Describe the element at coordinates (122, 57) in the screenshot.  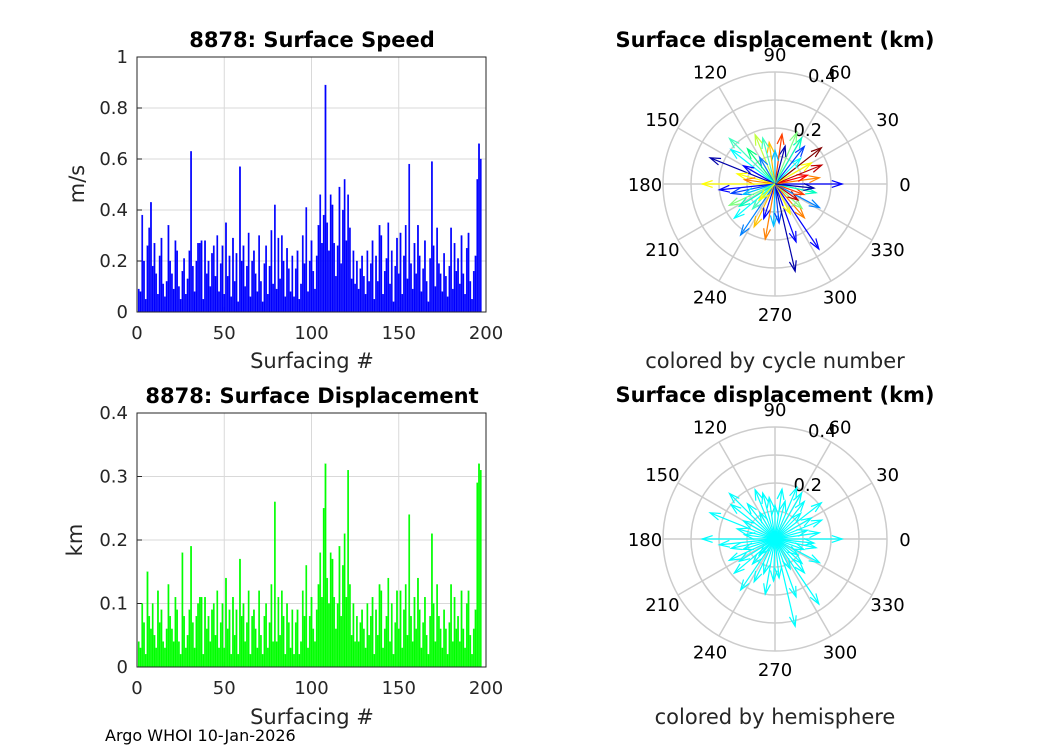
I see `y-tick-label: 1` at that location.